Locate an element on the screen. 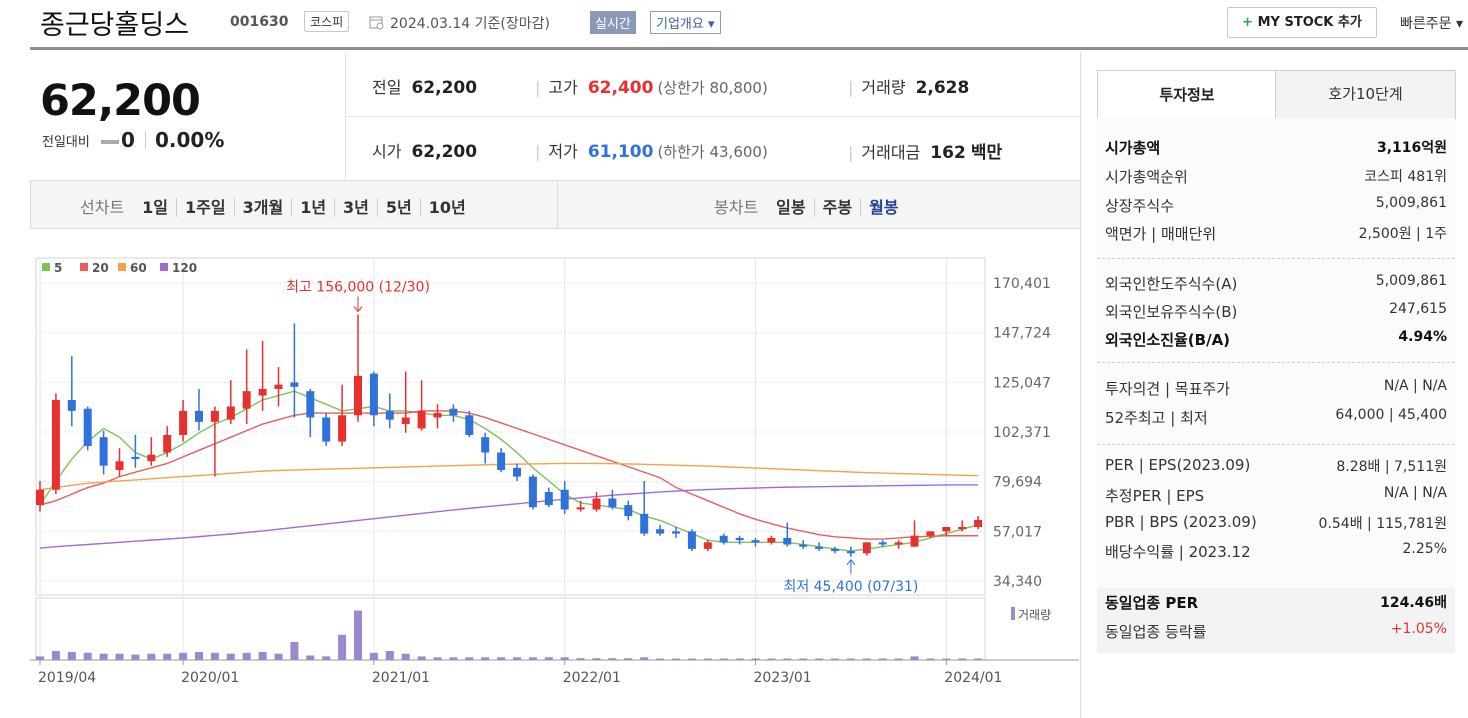 Image resolution: width=1468 pixels, height=718 pixels. flat-icon is located at coordinates (110, 142).